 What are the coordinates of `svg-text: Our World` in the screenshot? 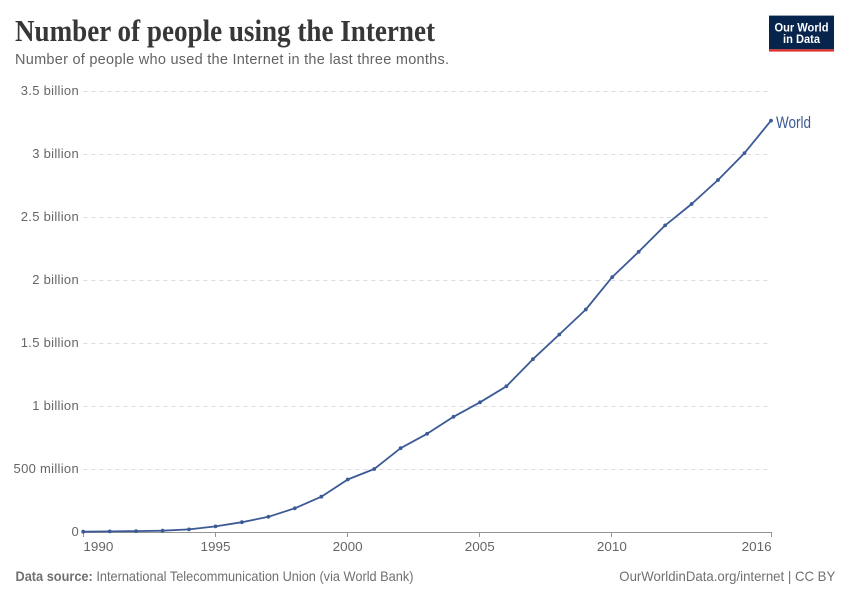 It's located at (802, 27).